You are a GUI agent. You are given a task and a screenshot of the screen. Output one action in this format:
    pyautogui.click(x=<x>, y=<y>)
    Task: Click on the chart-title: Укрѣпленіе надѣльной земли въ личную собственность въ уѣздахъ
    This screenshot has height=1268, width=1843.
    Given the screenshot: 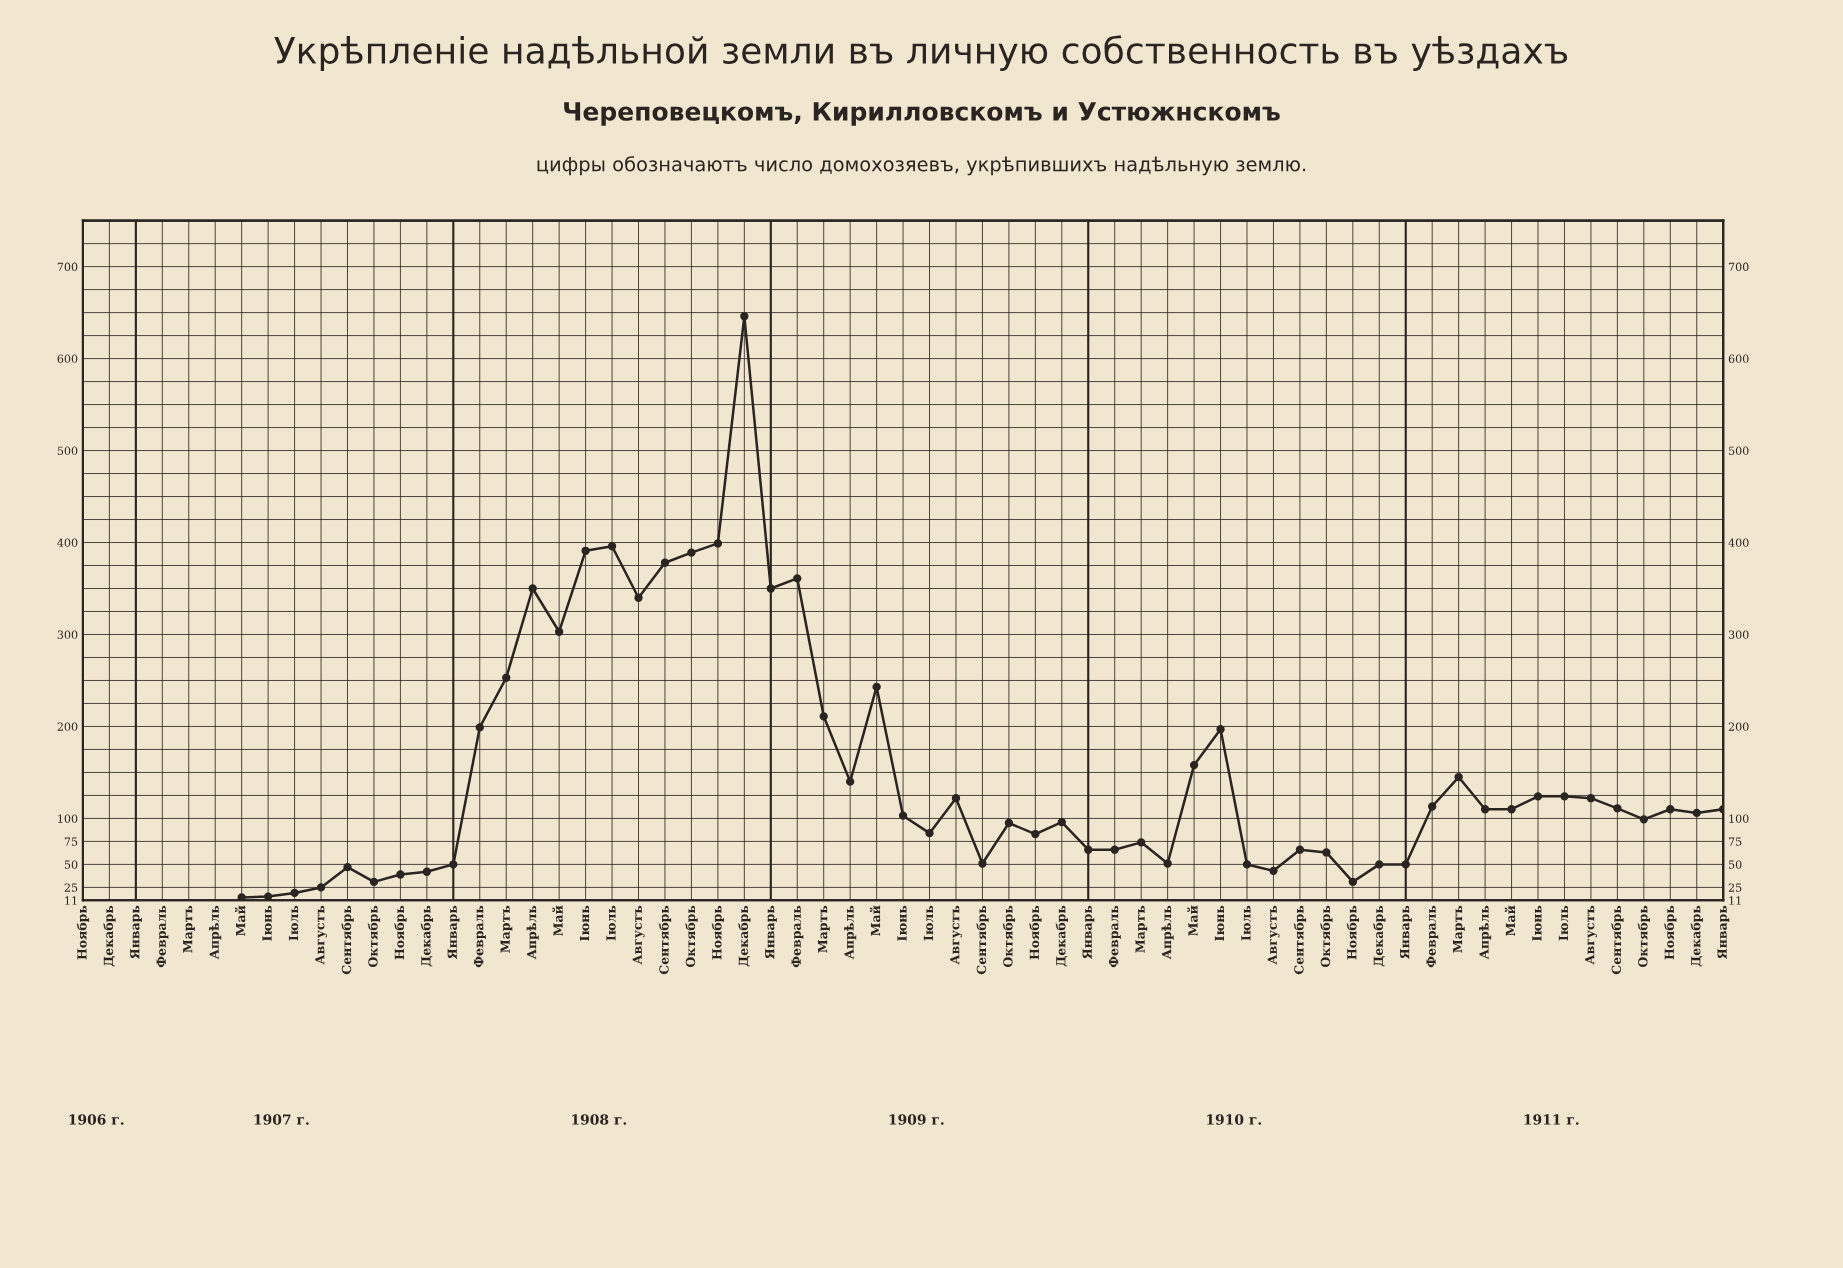 What is the action you would take?
    pyautogui.click(x=921, y=53)
    